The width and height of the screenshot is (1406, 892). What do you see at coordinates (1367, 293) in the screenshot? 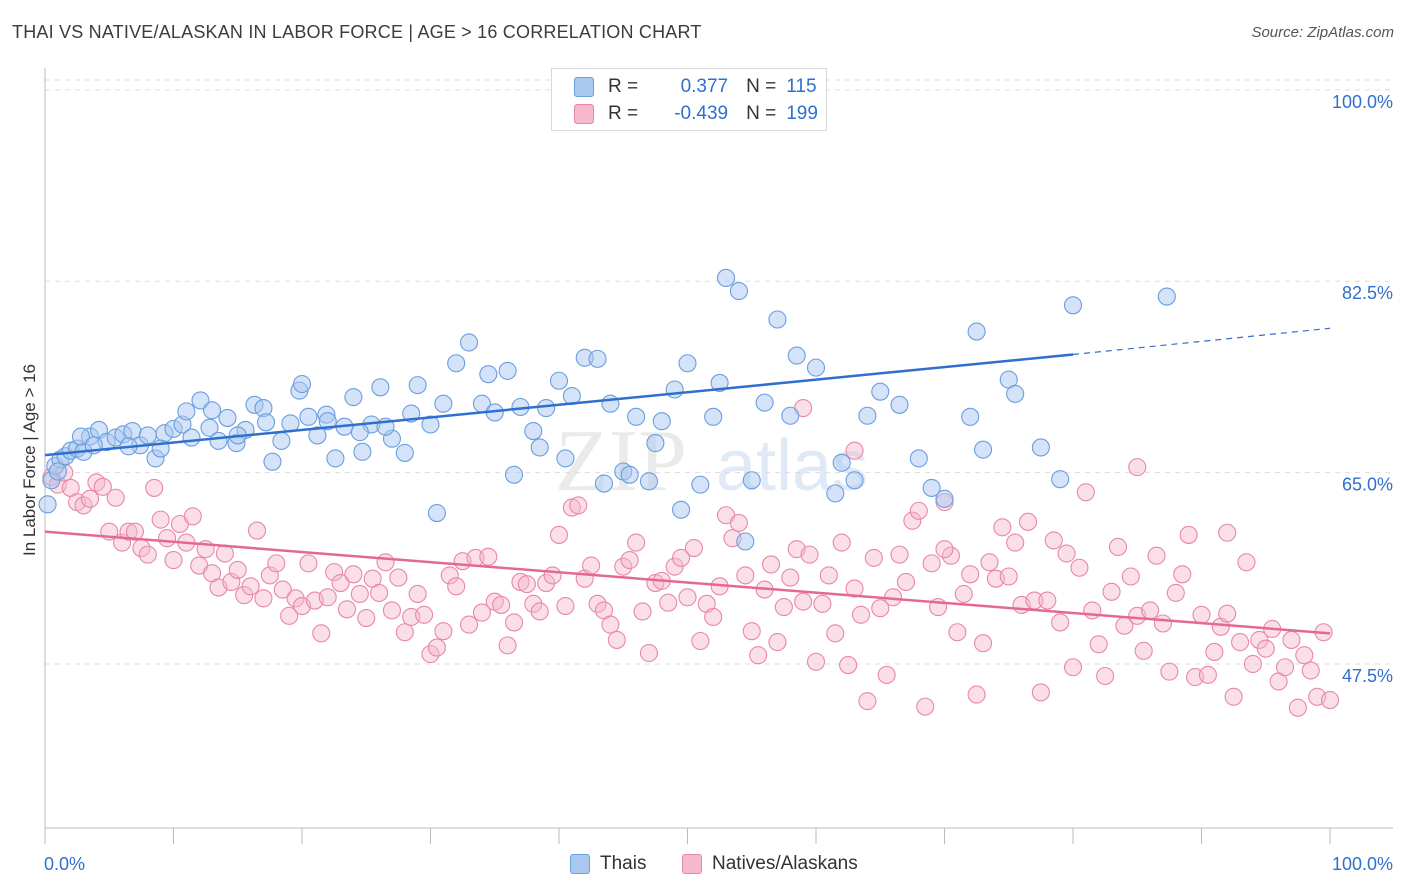
I see `y-tick-label: 82.5%` at bounding box center [1367, 293].